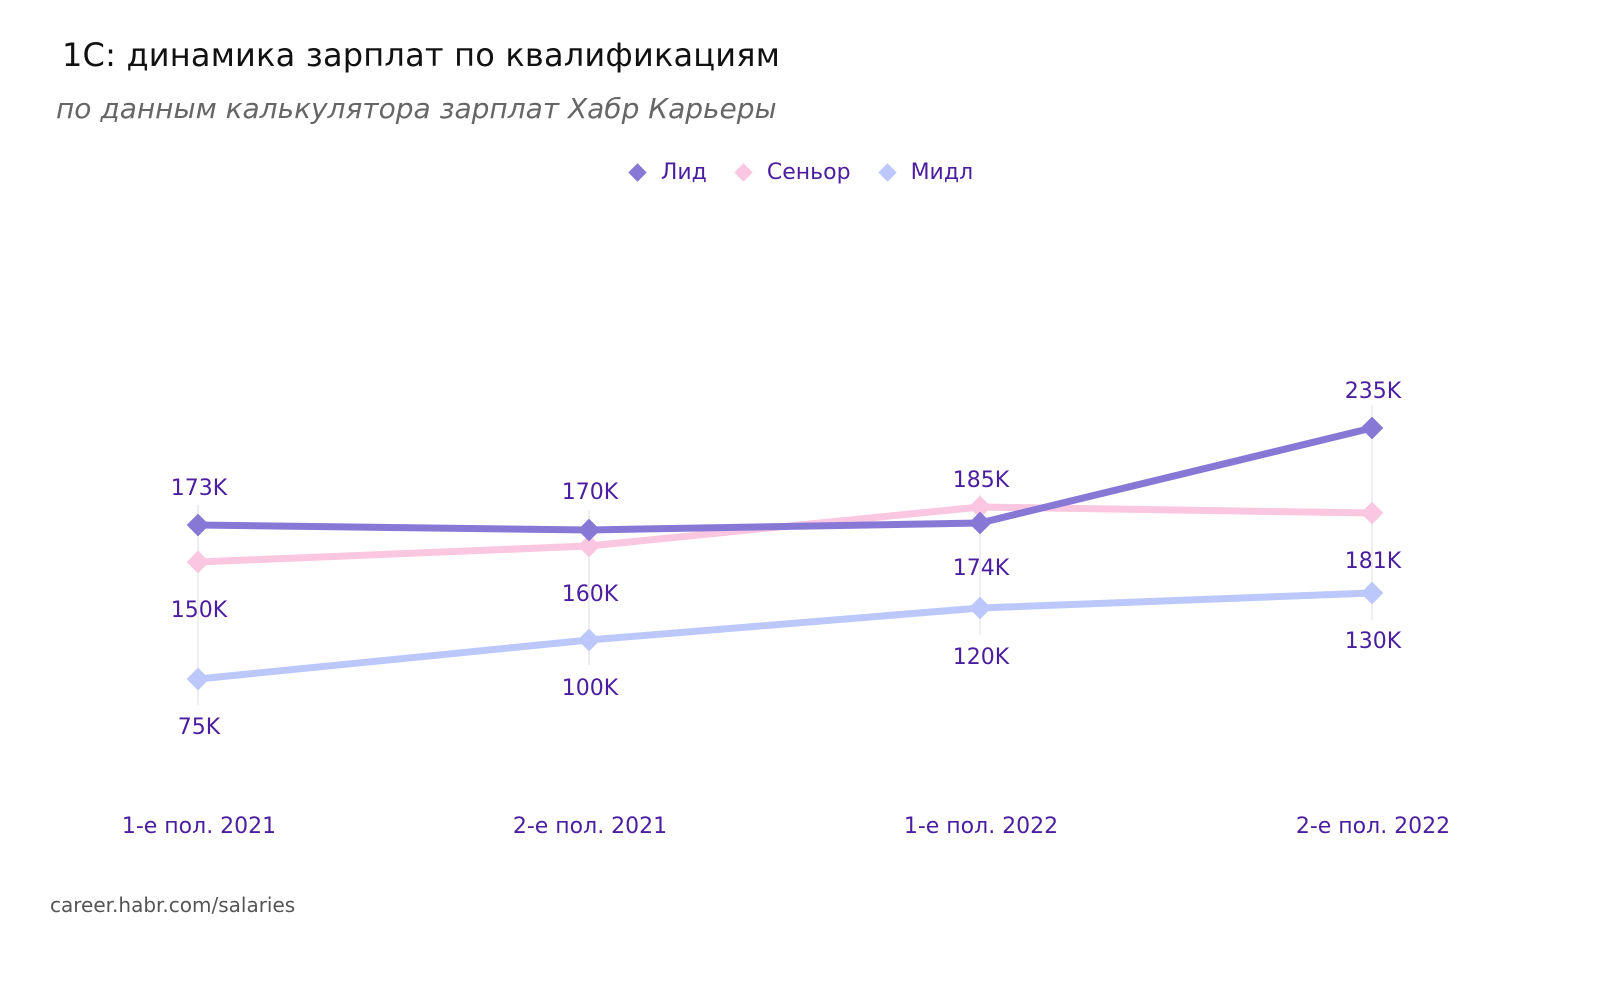 This screenshot has width=1600, height=990. What do you see at coordinates (199, 826) in the screenshot?
I see `x-tick-label: 1-е пол. 2021` at bounding box center [199, 826].